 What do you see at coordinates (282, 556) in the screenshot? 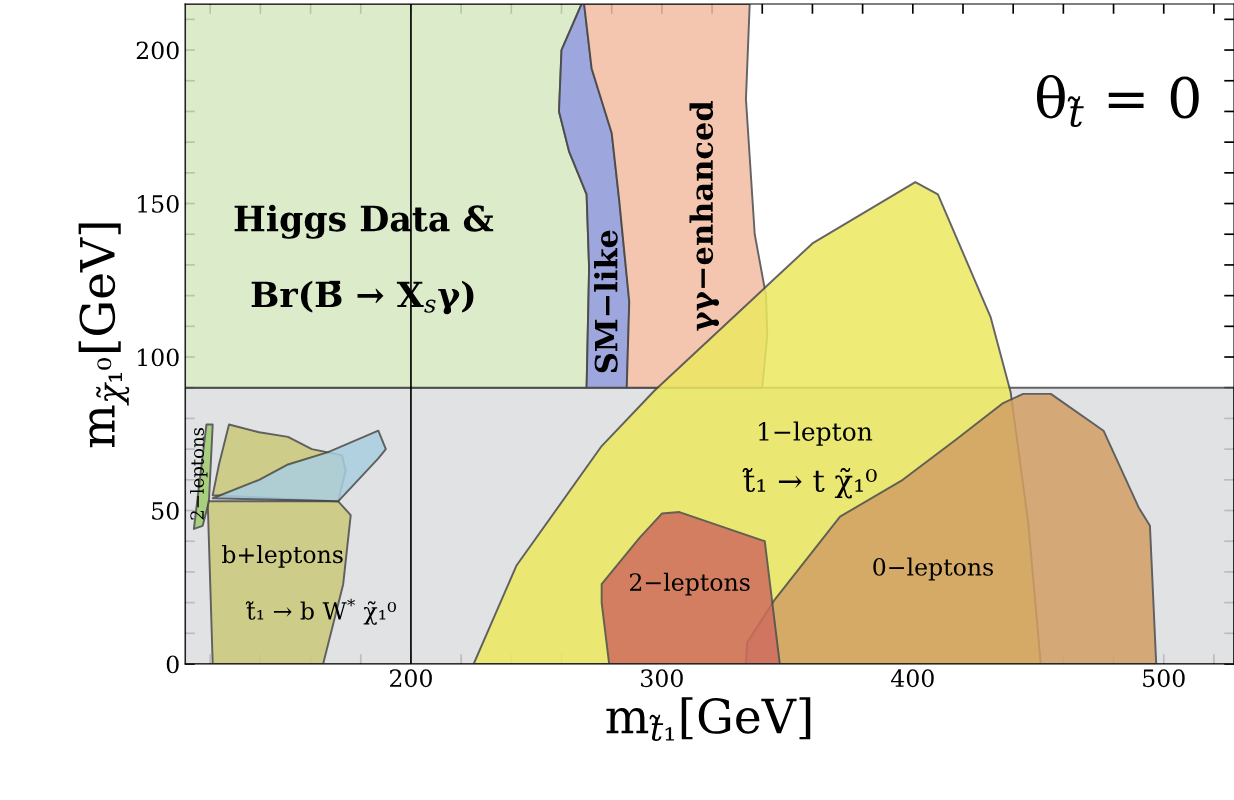
I see `annotation: b+leptons` at bounding box center [282, 556].